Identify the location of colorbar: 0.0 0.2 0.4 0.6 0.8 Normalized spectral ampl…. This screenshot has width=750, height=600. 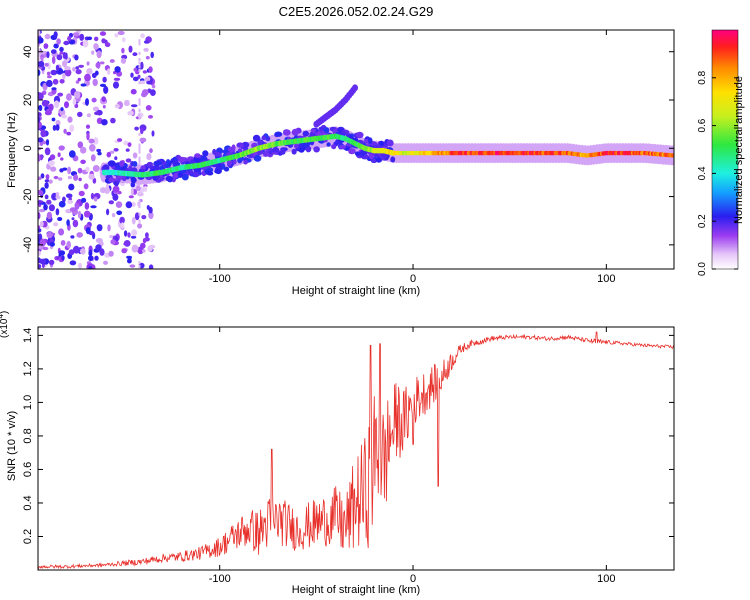
(721, 152).